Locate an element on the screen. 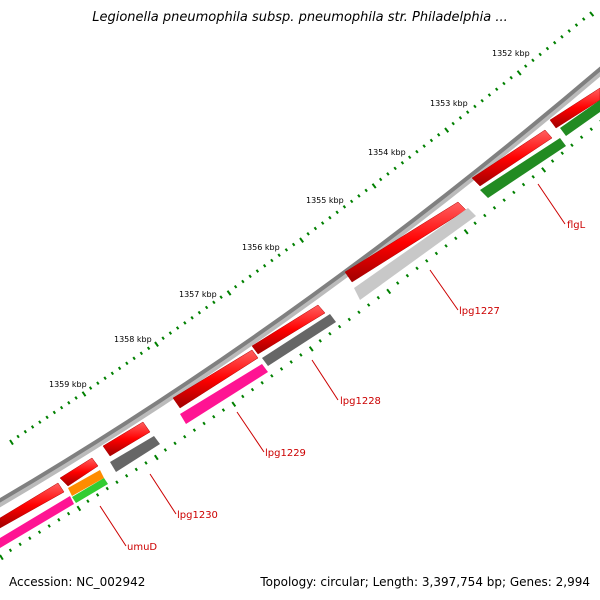 The height and width of the screenshot is (600, 600). gene-block-umuD is located at coordinates (37, 522).